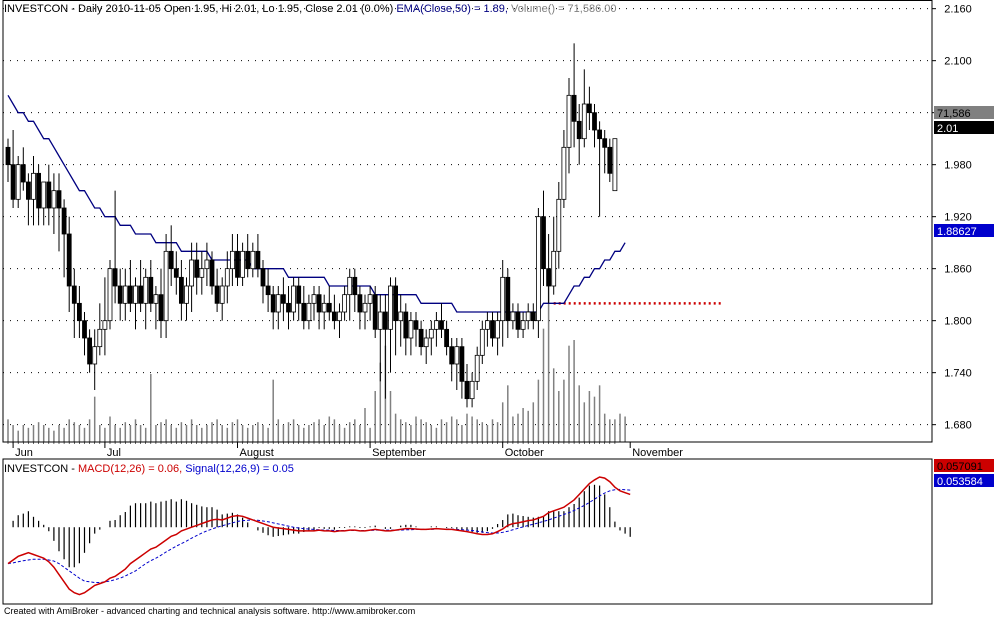  What do you see at coordinates (964, 473) in the screenshot?
I see `macd-axis: 0.057091 0.053584` at bounding box center [964, 473].